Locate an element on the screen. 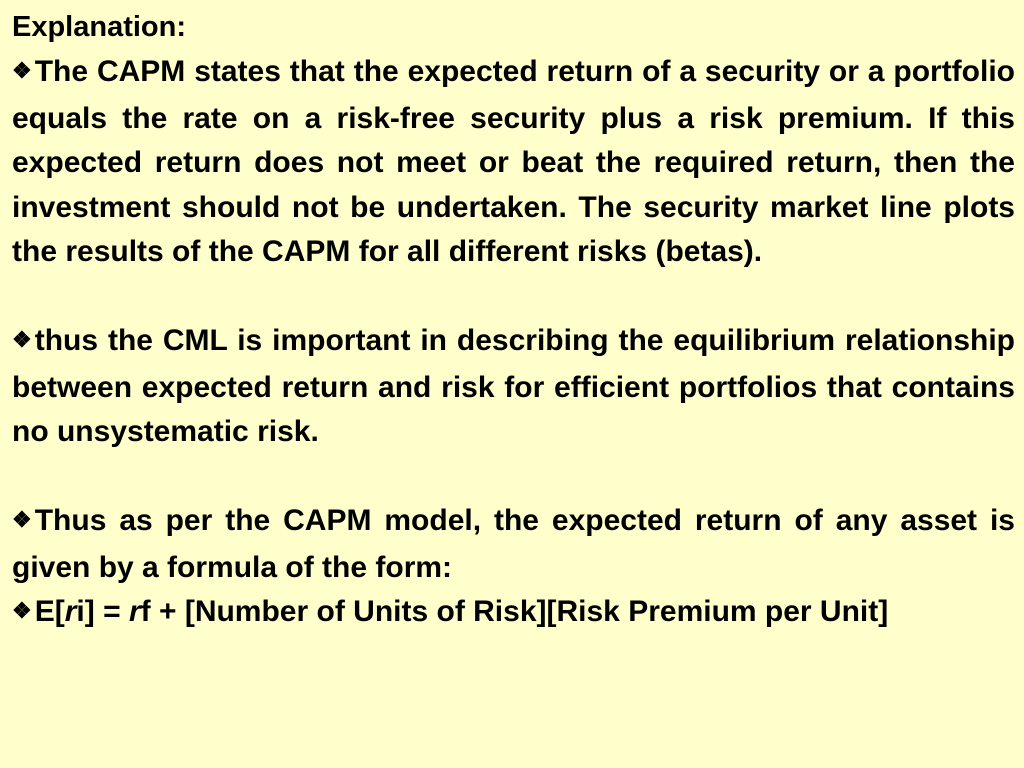  formula-prefix: E[ is located at coordinates (49, 611).